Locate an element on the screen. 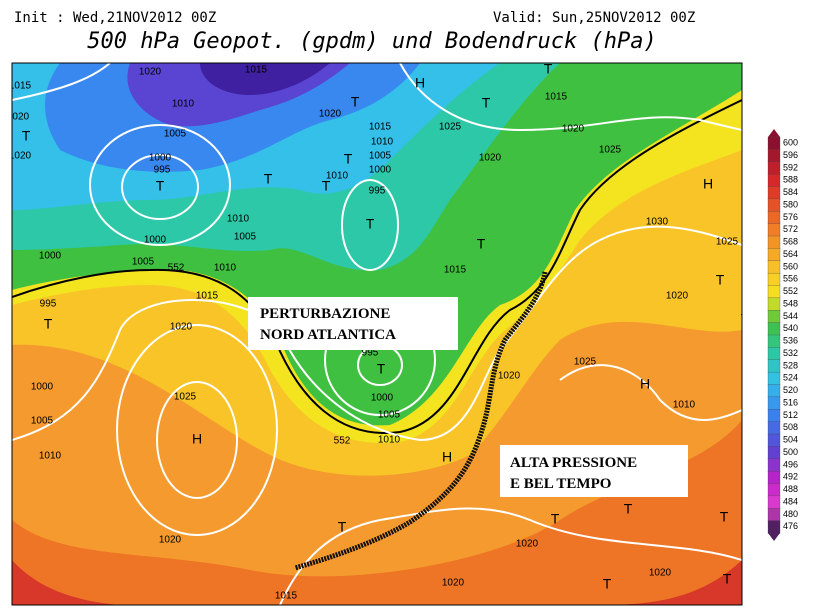 The width and height of the screenshot is (815, 612). colorbar-label: 524 is located at coordinates (790, 378).